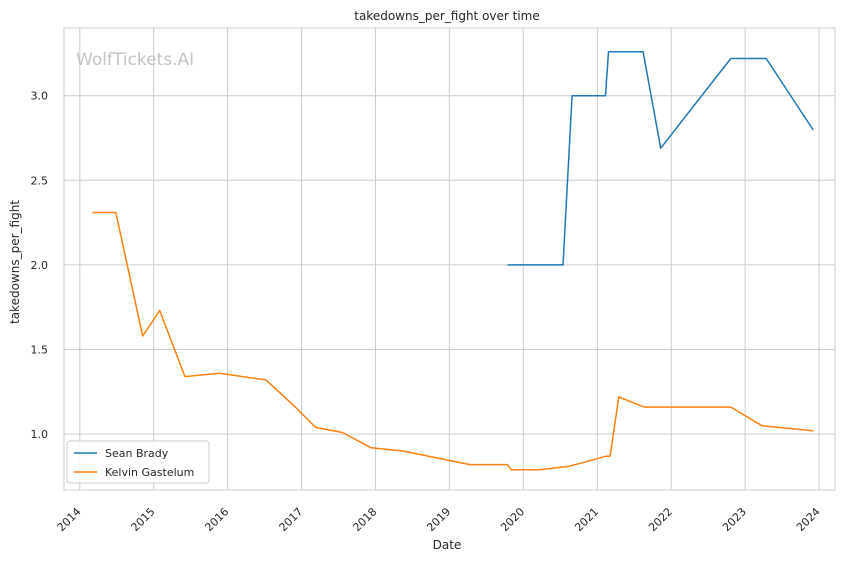  I want to click on y-tick-label: 1.0, so click(40, 434).